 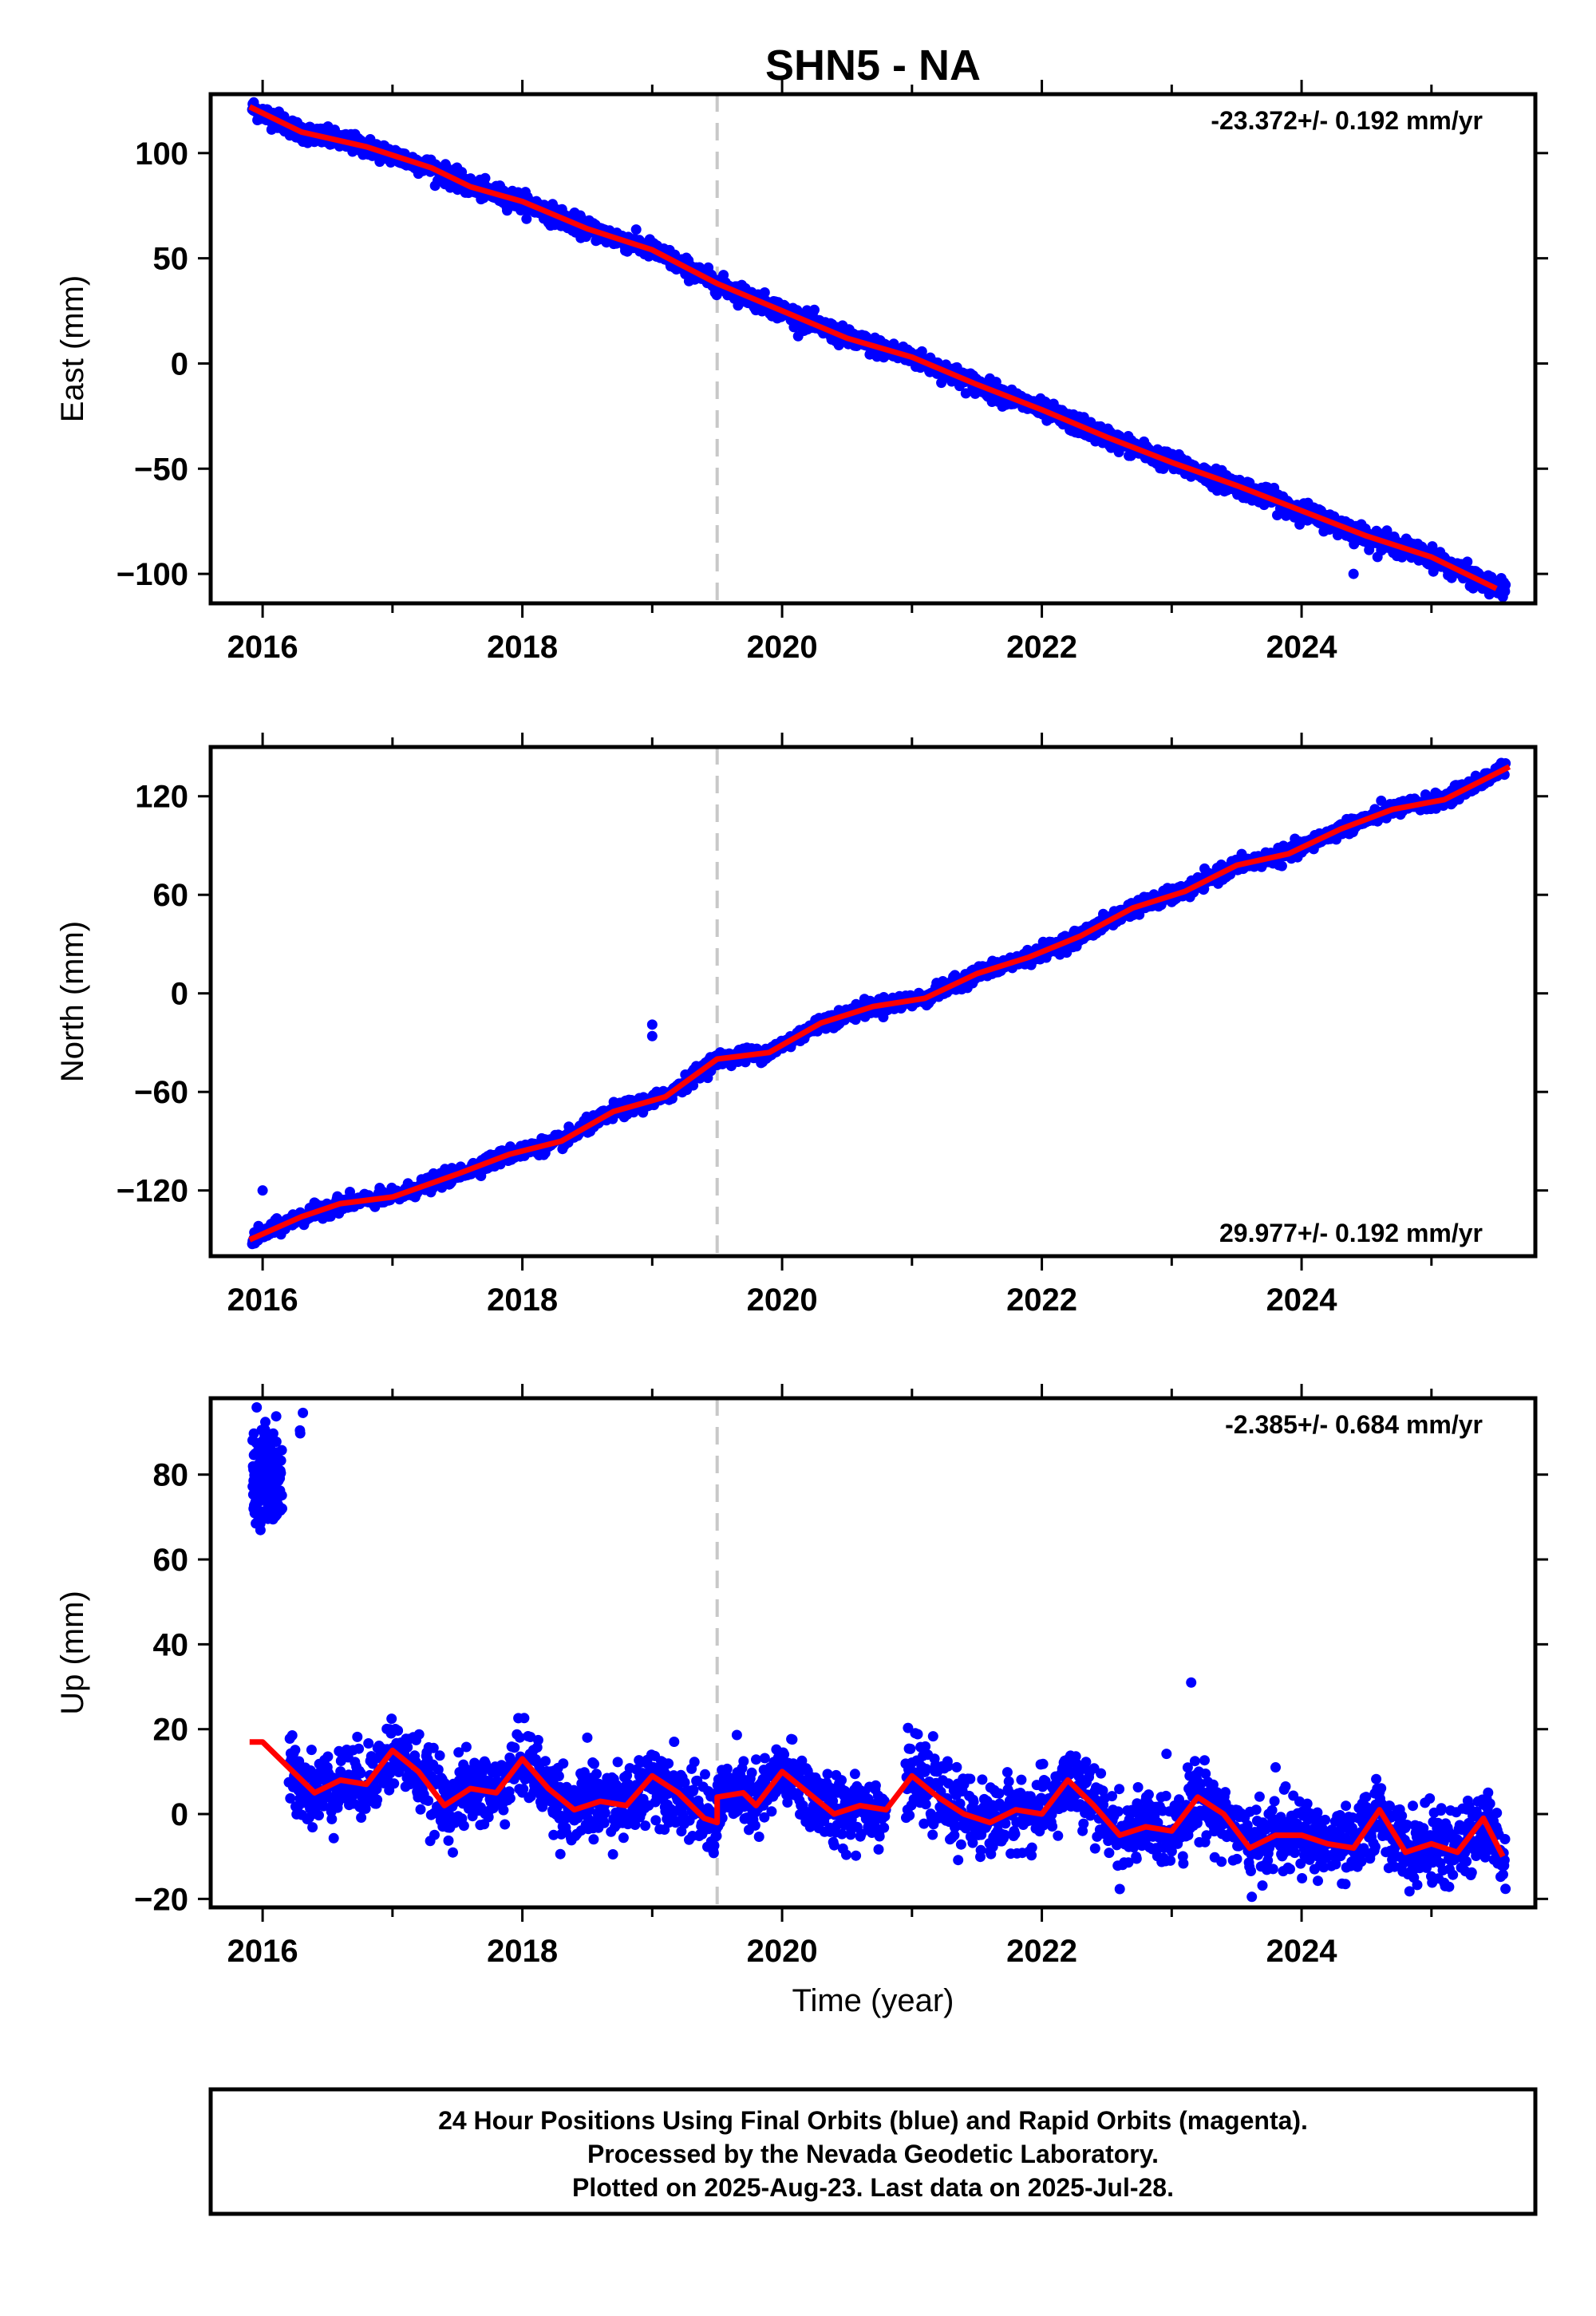 What do you see at coordinates (72, 348) in the screenshot?
I see `y-axis-label: East (mm)` at bounding box center [72, 348].